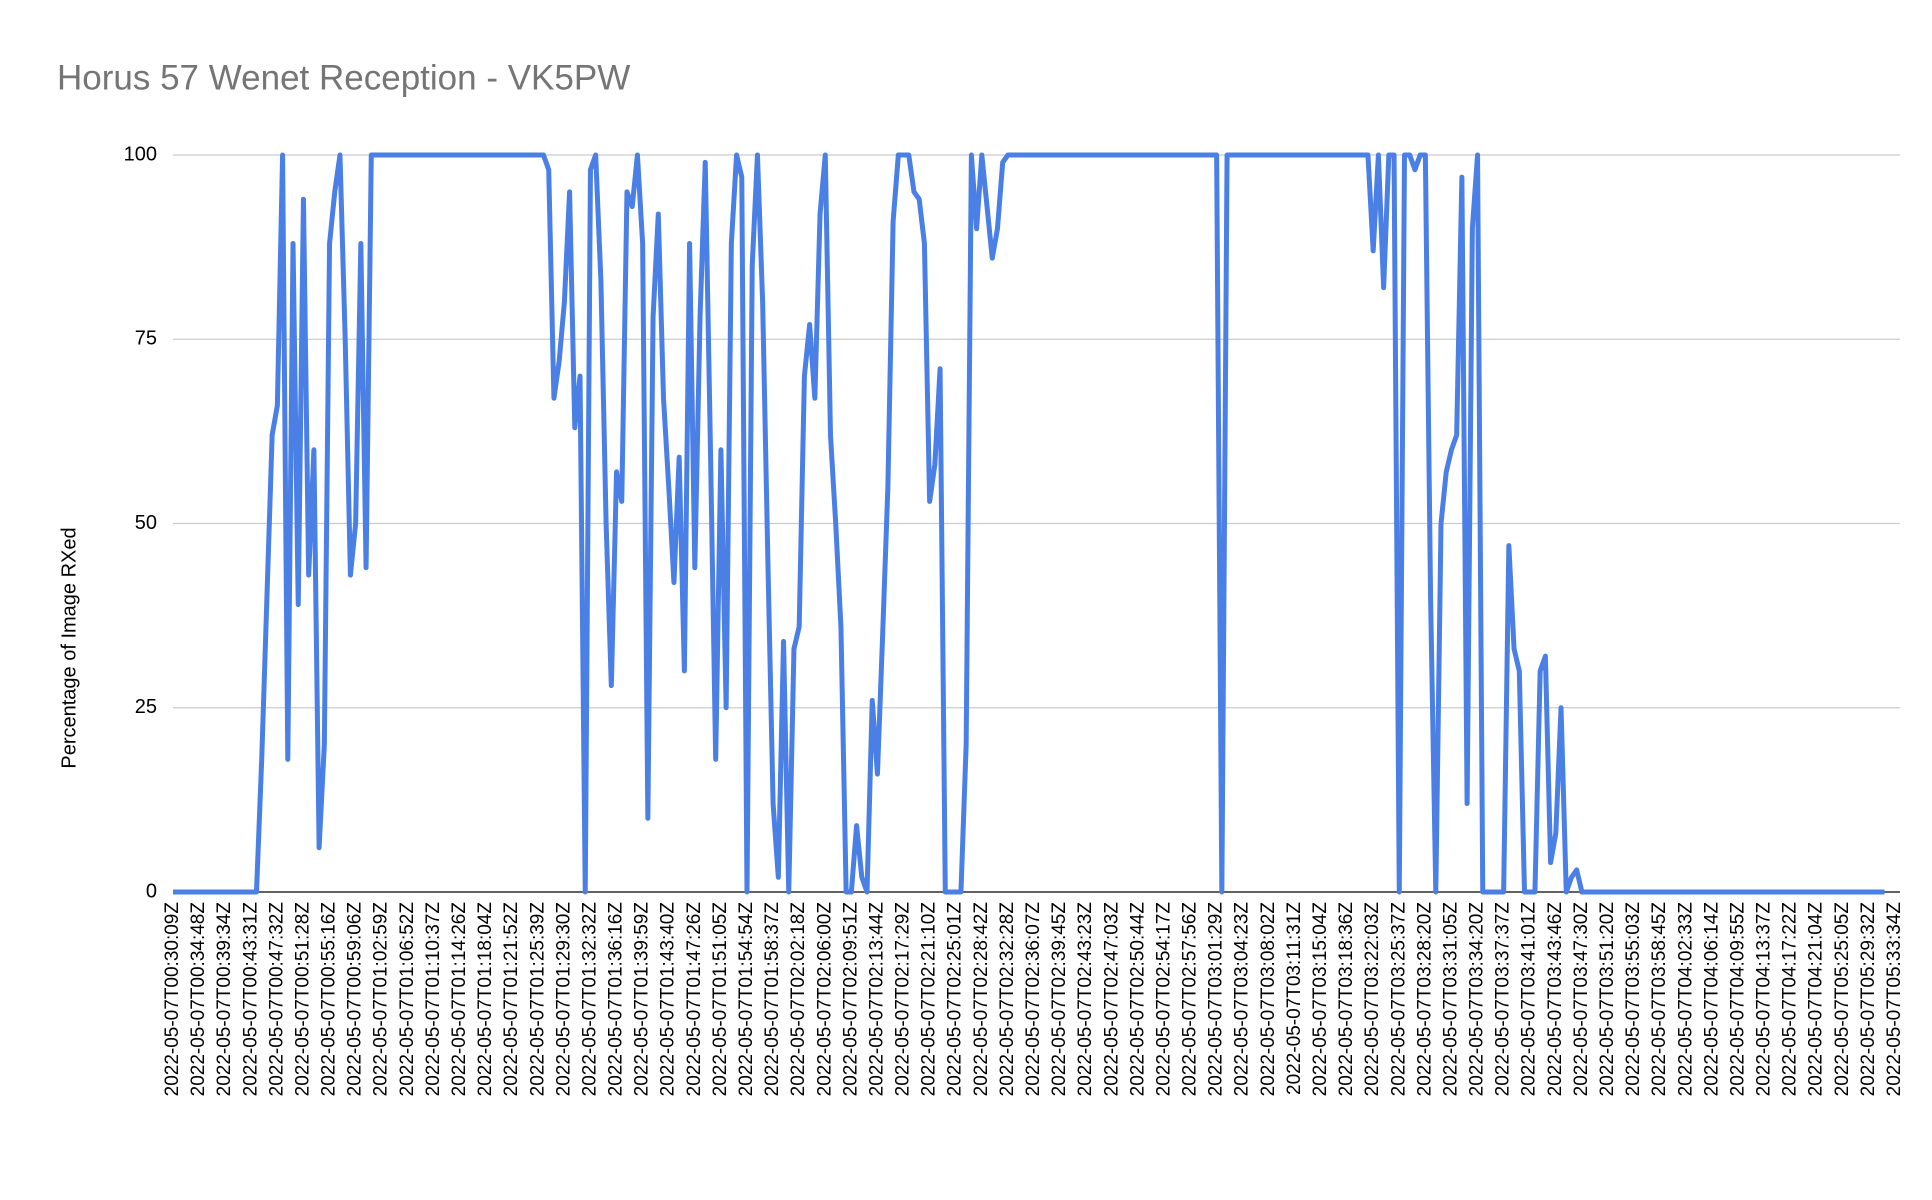 The image size is (1932, 1200). I want to click on x-tick-label: 2022-05-07T00:59:06Z, so click(355, 999).